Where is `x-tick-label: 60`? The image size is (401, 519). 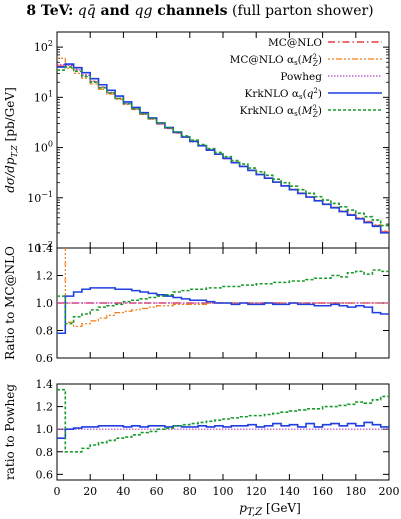
x-tick-label: 60 is located at coordinates (157, 491).